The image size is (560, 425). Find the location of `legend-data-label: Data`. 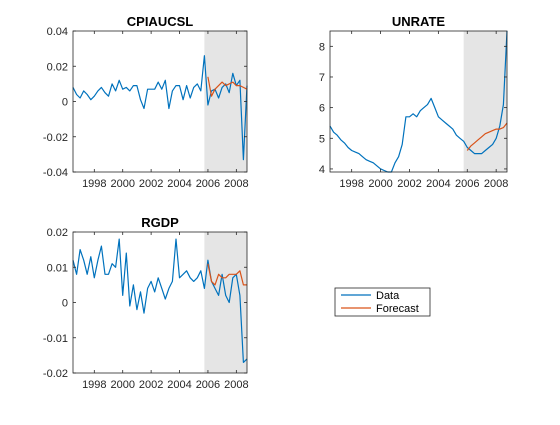

legend-data-label: Data is located at coordinates (388, 296).